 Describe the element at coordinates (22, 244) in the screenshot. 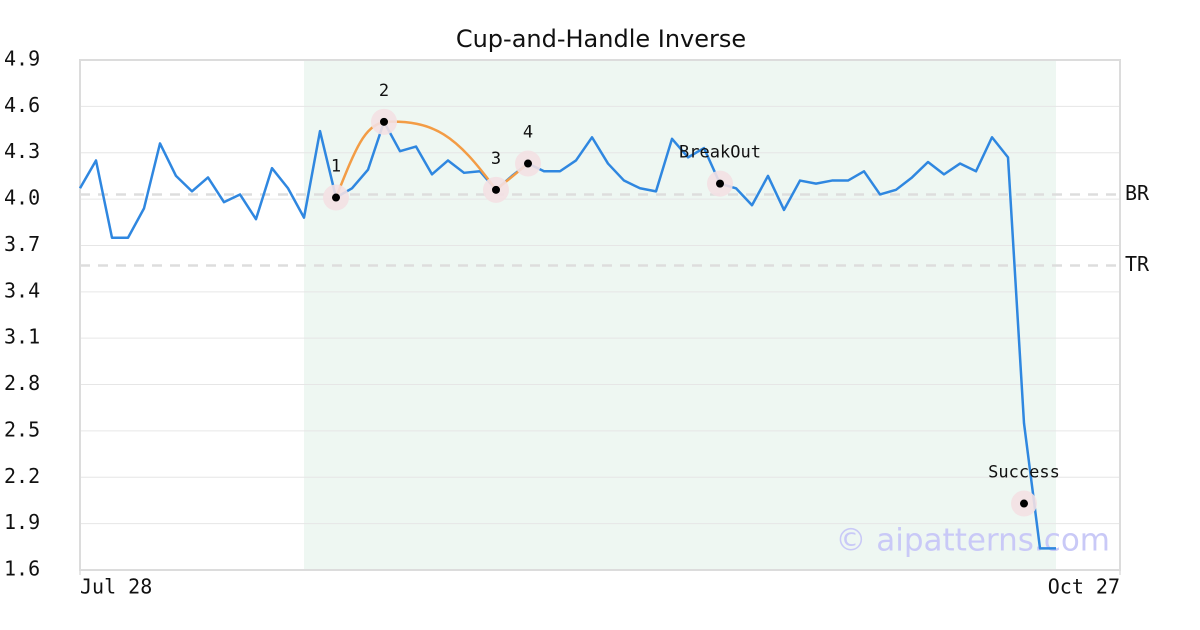

I see `y-tick-label: 3.7` at that location.